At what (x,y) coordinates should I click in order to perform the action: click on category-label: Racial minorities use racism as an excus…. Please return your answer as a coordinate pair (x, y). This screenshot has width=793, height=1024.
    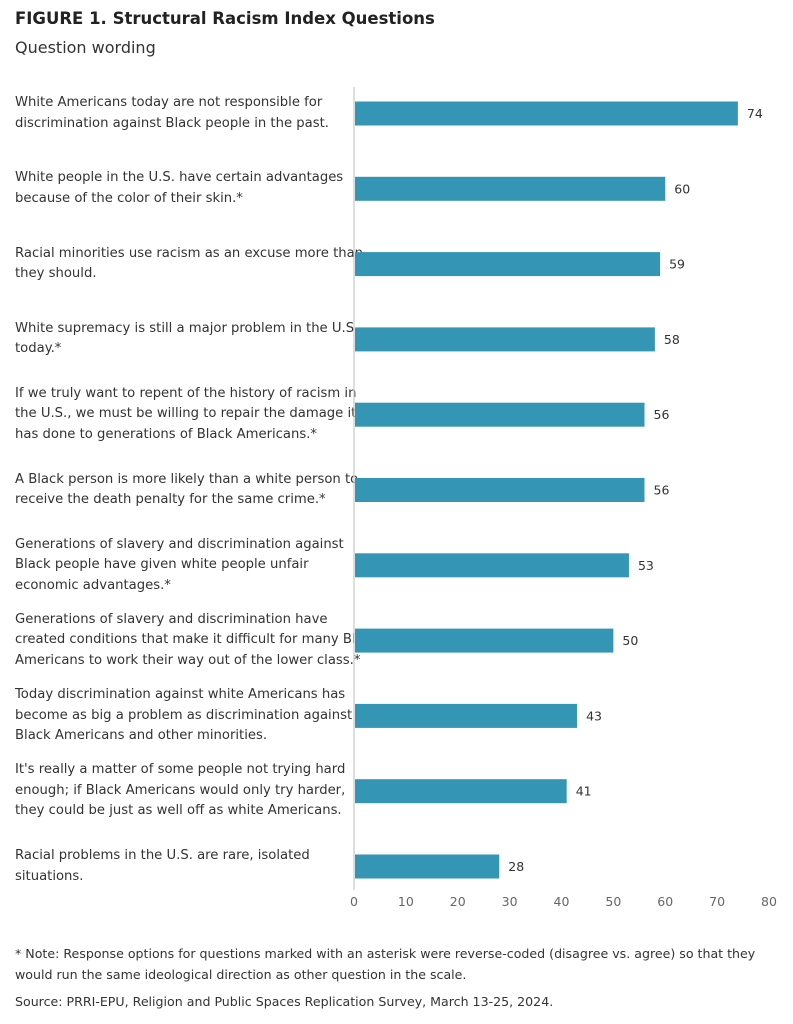
    Looking at the image, I should click on (189, 264).